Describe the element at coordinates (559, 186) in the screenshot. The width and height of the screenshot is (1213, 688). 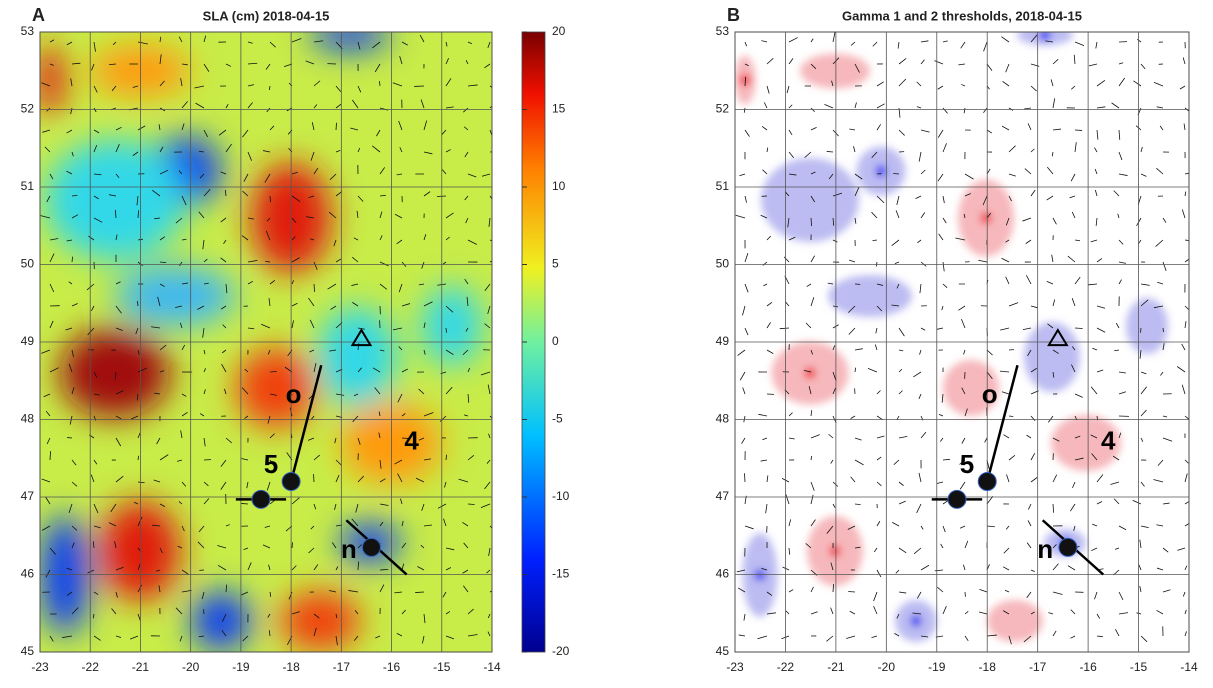
I see `colorbar-tick-label: 10` at that location.